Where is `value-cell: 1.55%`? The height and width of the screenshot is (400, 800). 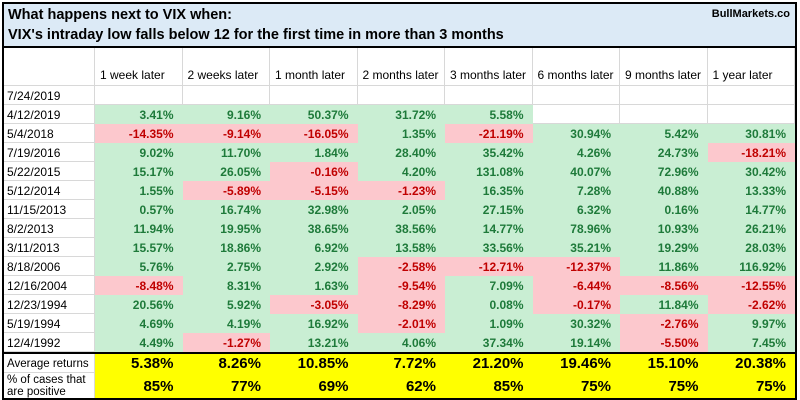 value-cell: 1.55% is located at coordinates (139, 190).